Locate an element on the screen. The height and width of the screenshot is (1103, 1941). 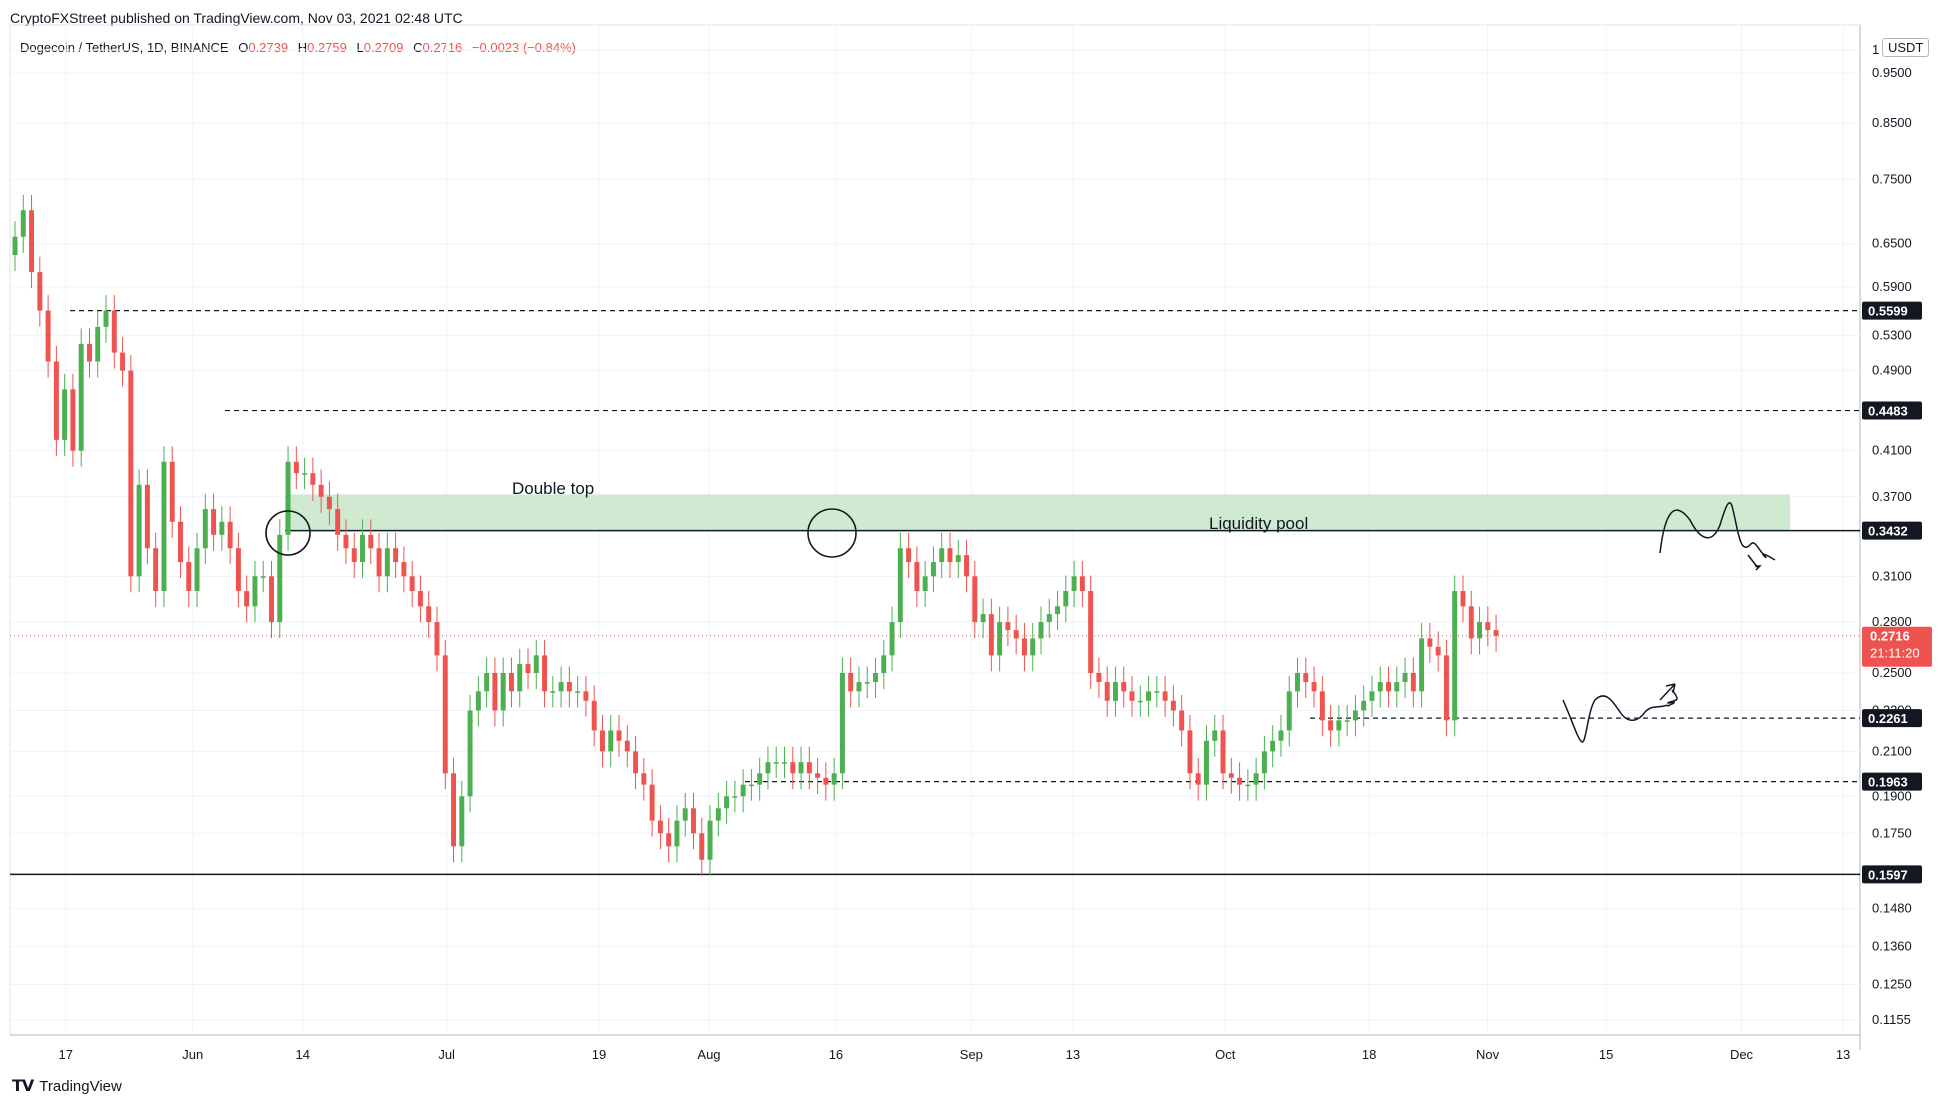
level-badge-label: 0.3432 is located at coordinates (1888, 531).